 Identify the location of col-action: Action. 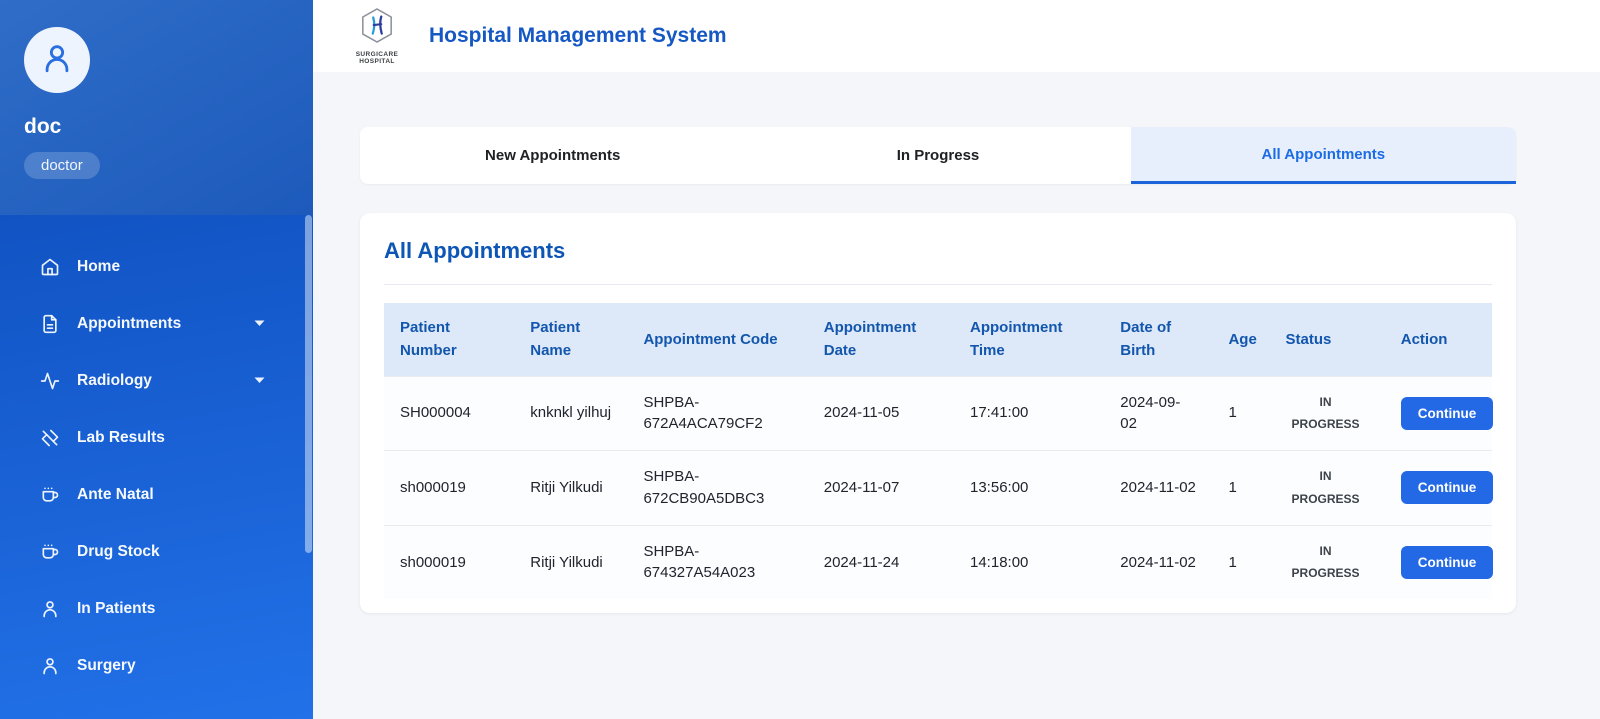
(1424, 339).